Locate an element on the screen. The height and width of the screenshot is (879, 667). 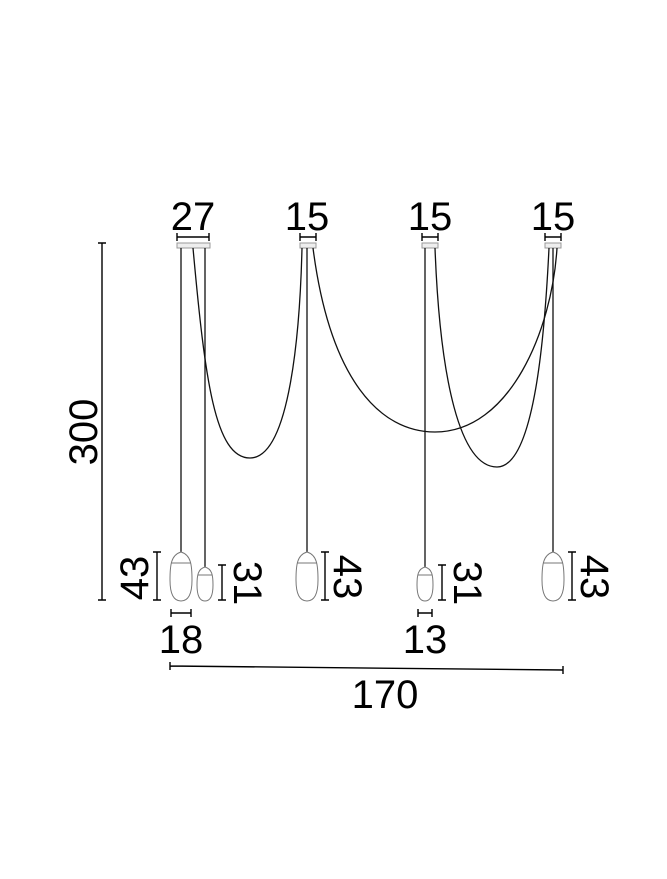
canopy-width-label-2: 15 is located at coordinates (307, 217).